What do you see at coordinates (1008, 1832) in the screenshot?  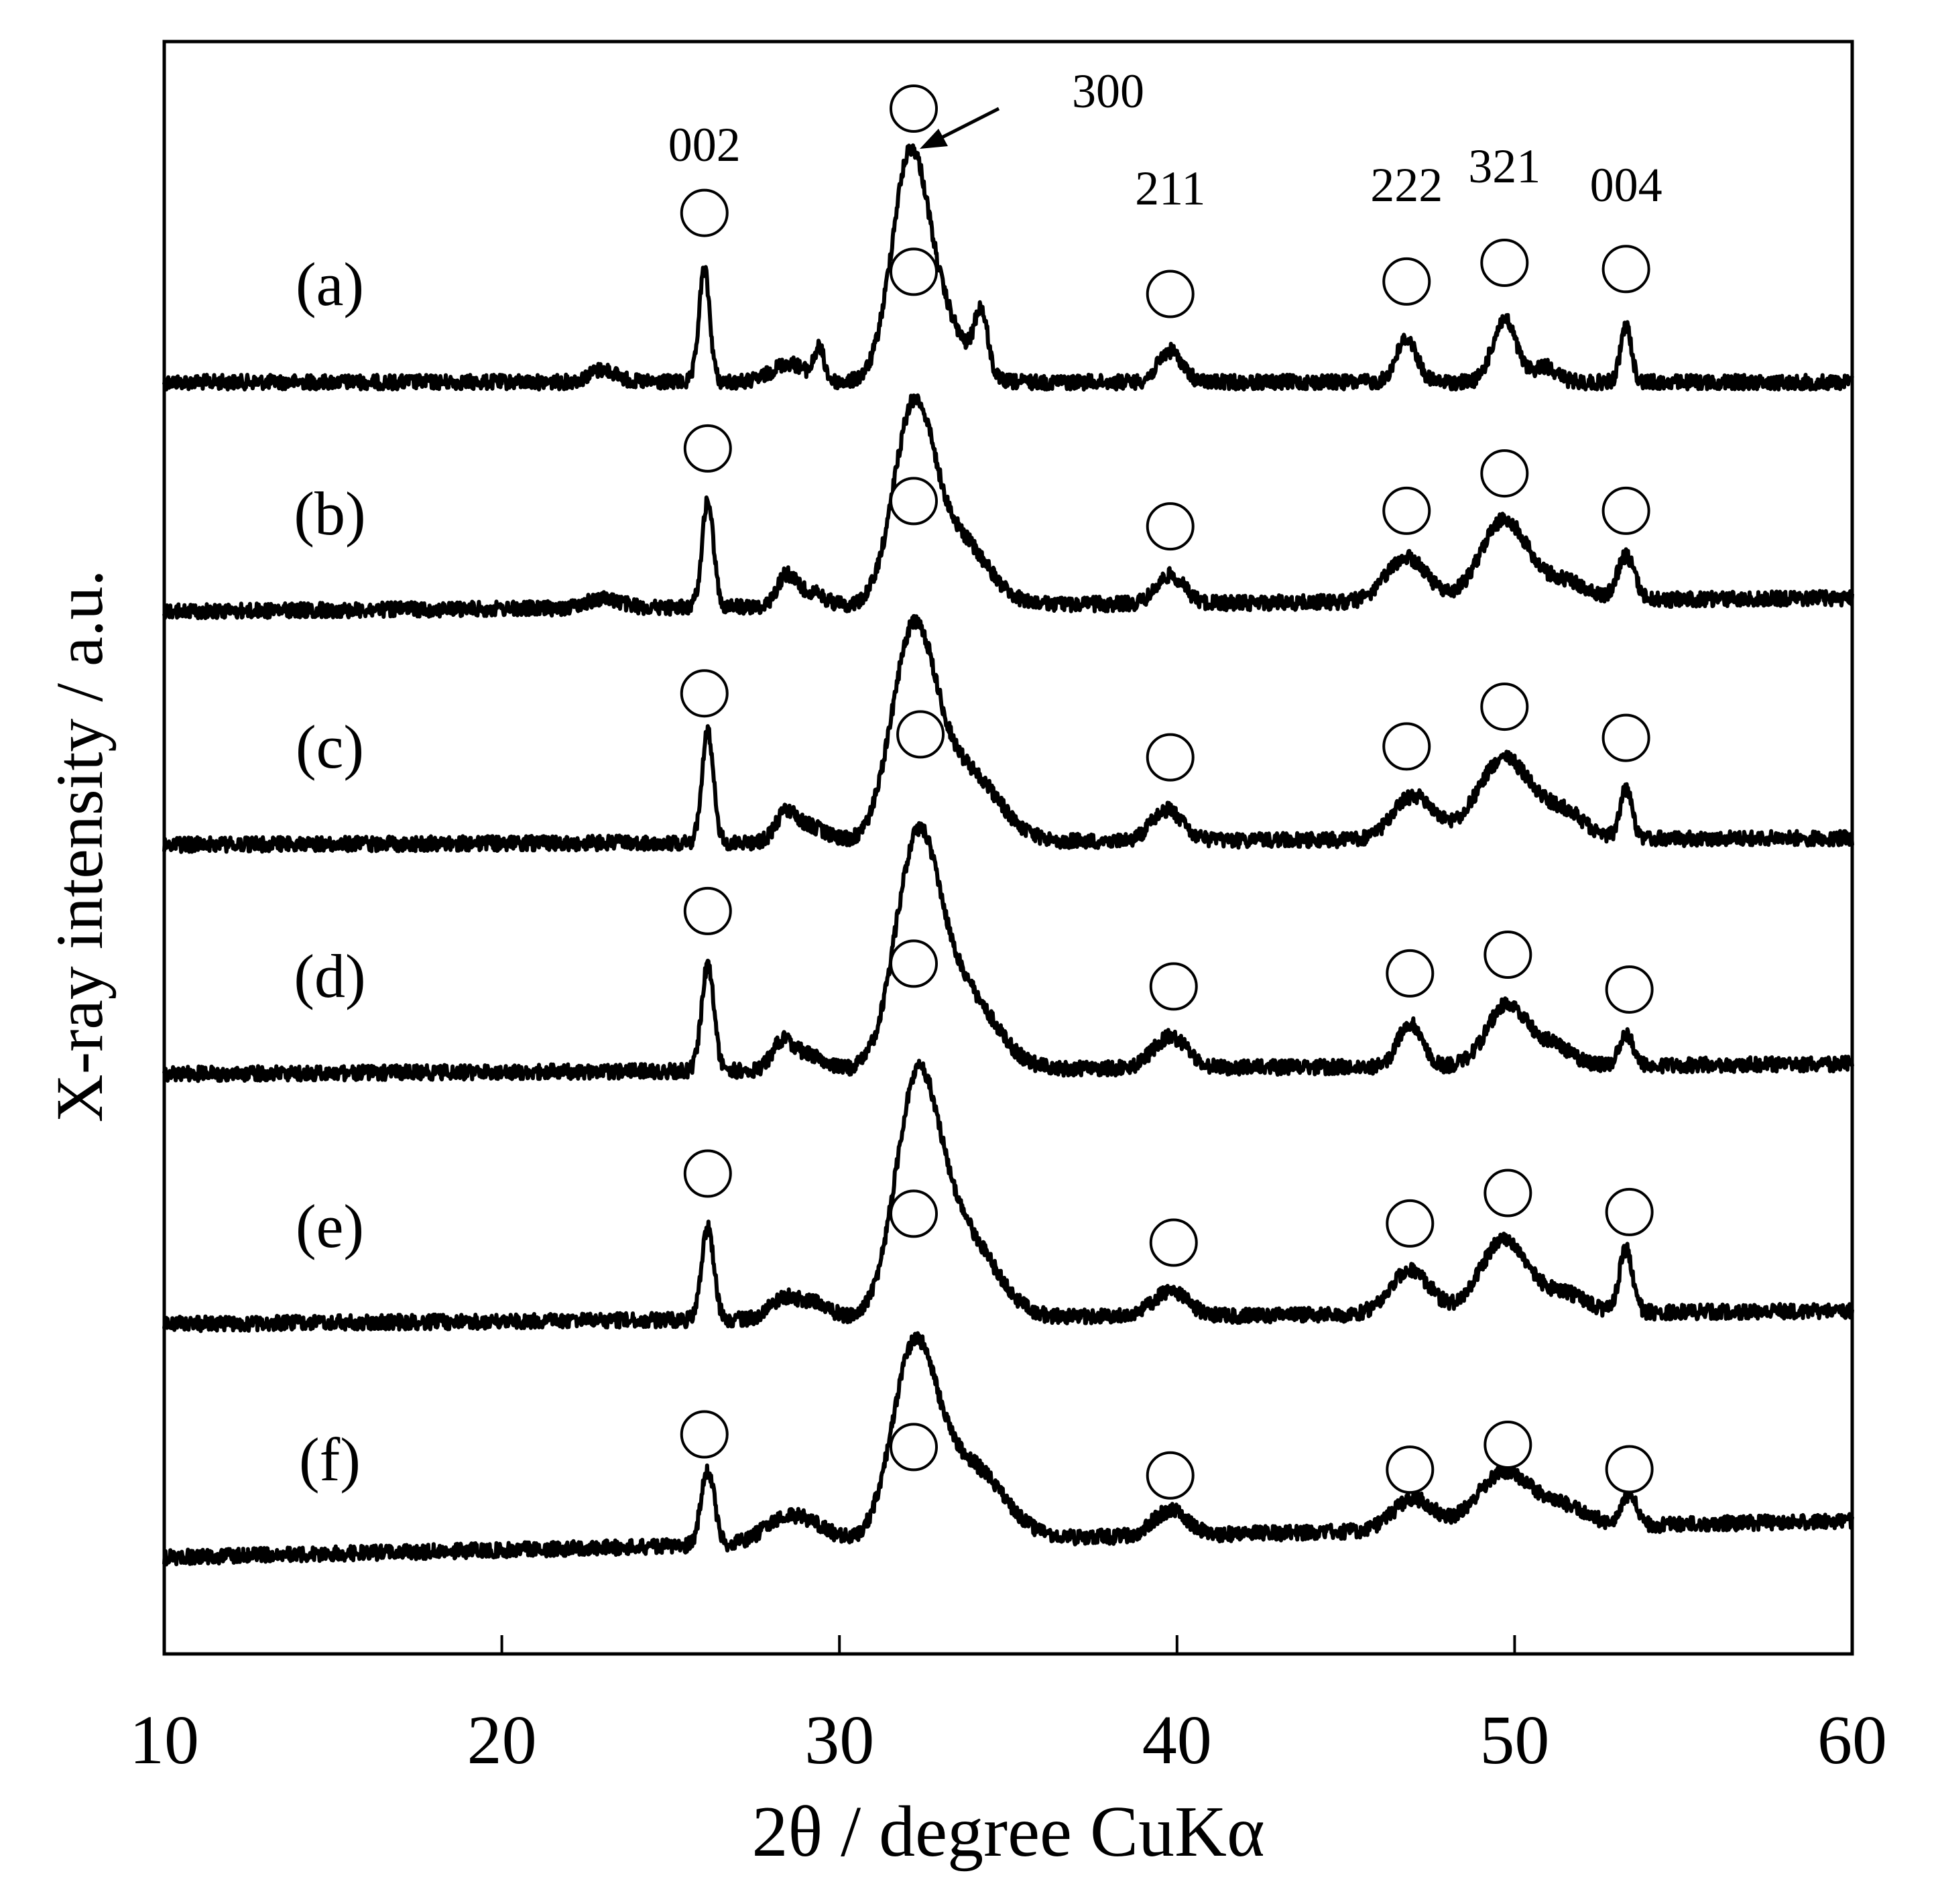 I see `x-axis-label: 2θ / degree CuKα` at bounding box center [1008, 1832].